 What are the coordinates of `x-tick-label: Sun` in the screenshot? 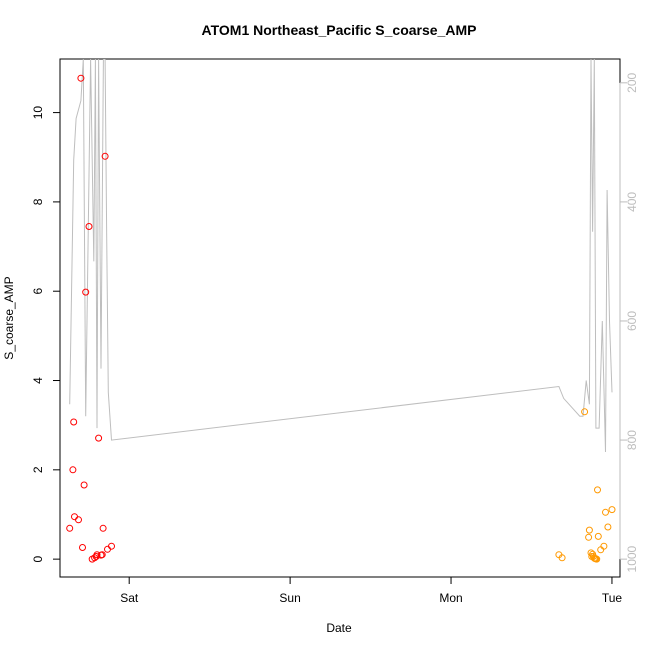 It's located at (289, 598).